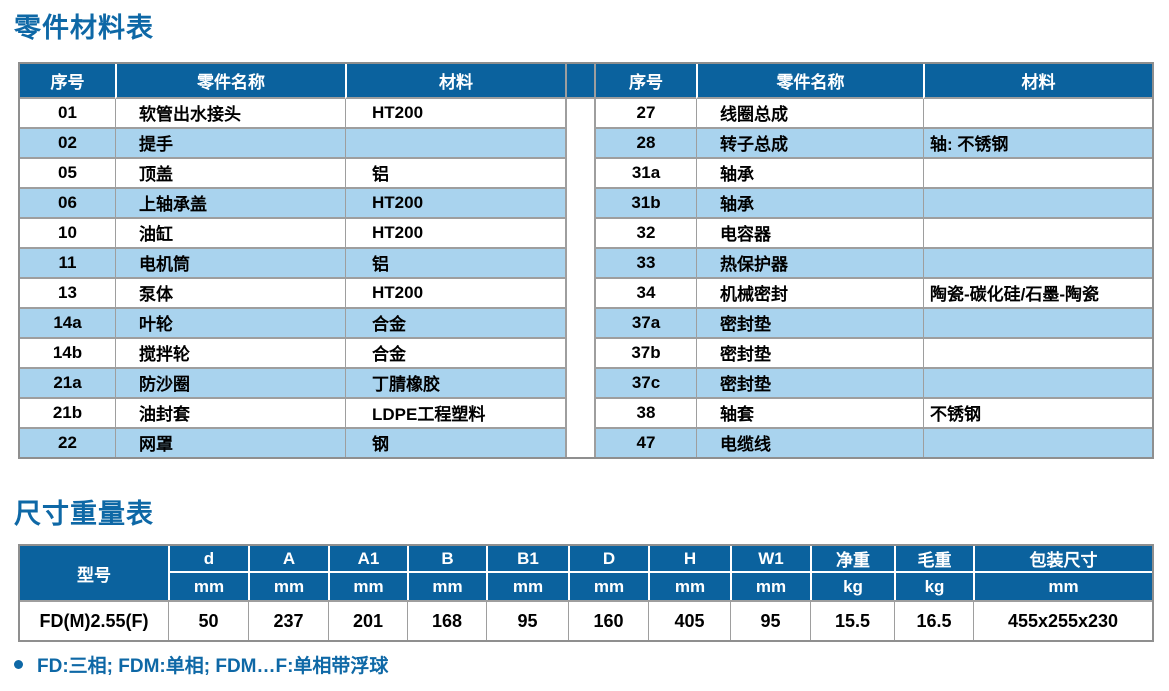  Describe the element at coordinates (1037, 411) in the screenshot. I see `part-material: 不锈钢` at that location.